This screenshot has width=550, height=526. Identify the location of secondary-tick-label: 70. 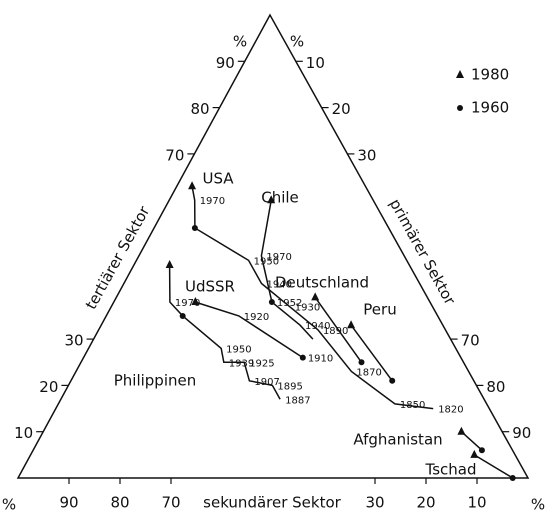
(170, 503).